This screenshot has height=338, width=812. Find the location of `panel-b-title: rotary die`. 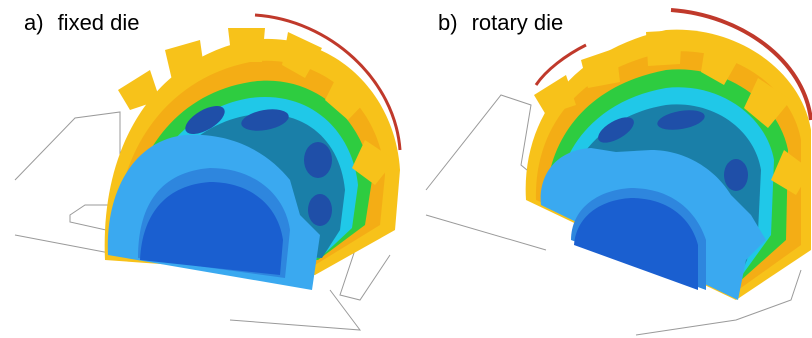

panel-b-title: rotary die is located at coordinates (517, 22).